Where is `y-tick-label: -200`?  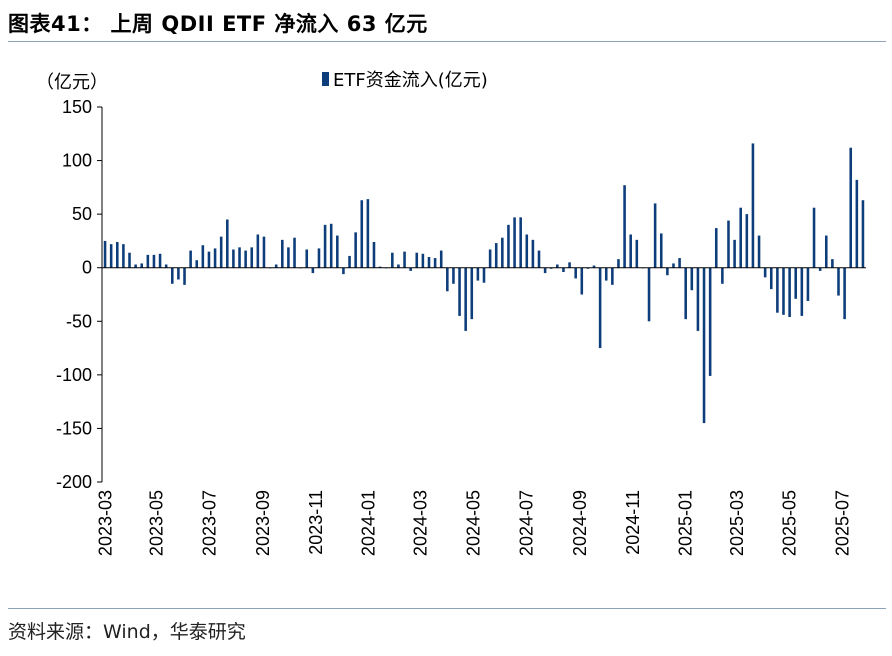 y-tick-label: -200 is located at coordinates (74, 482).